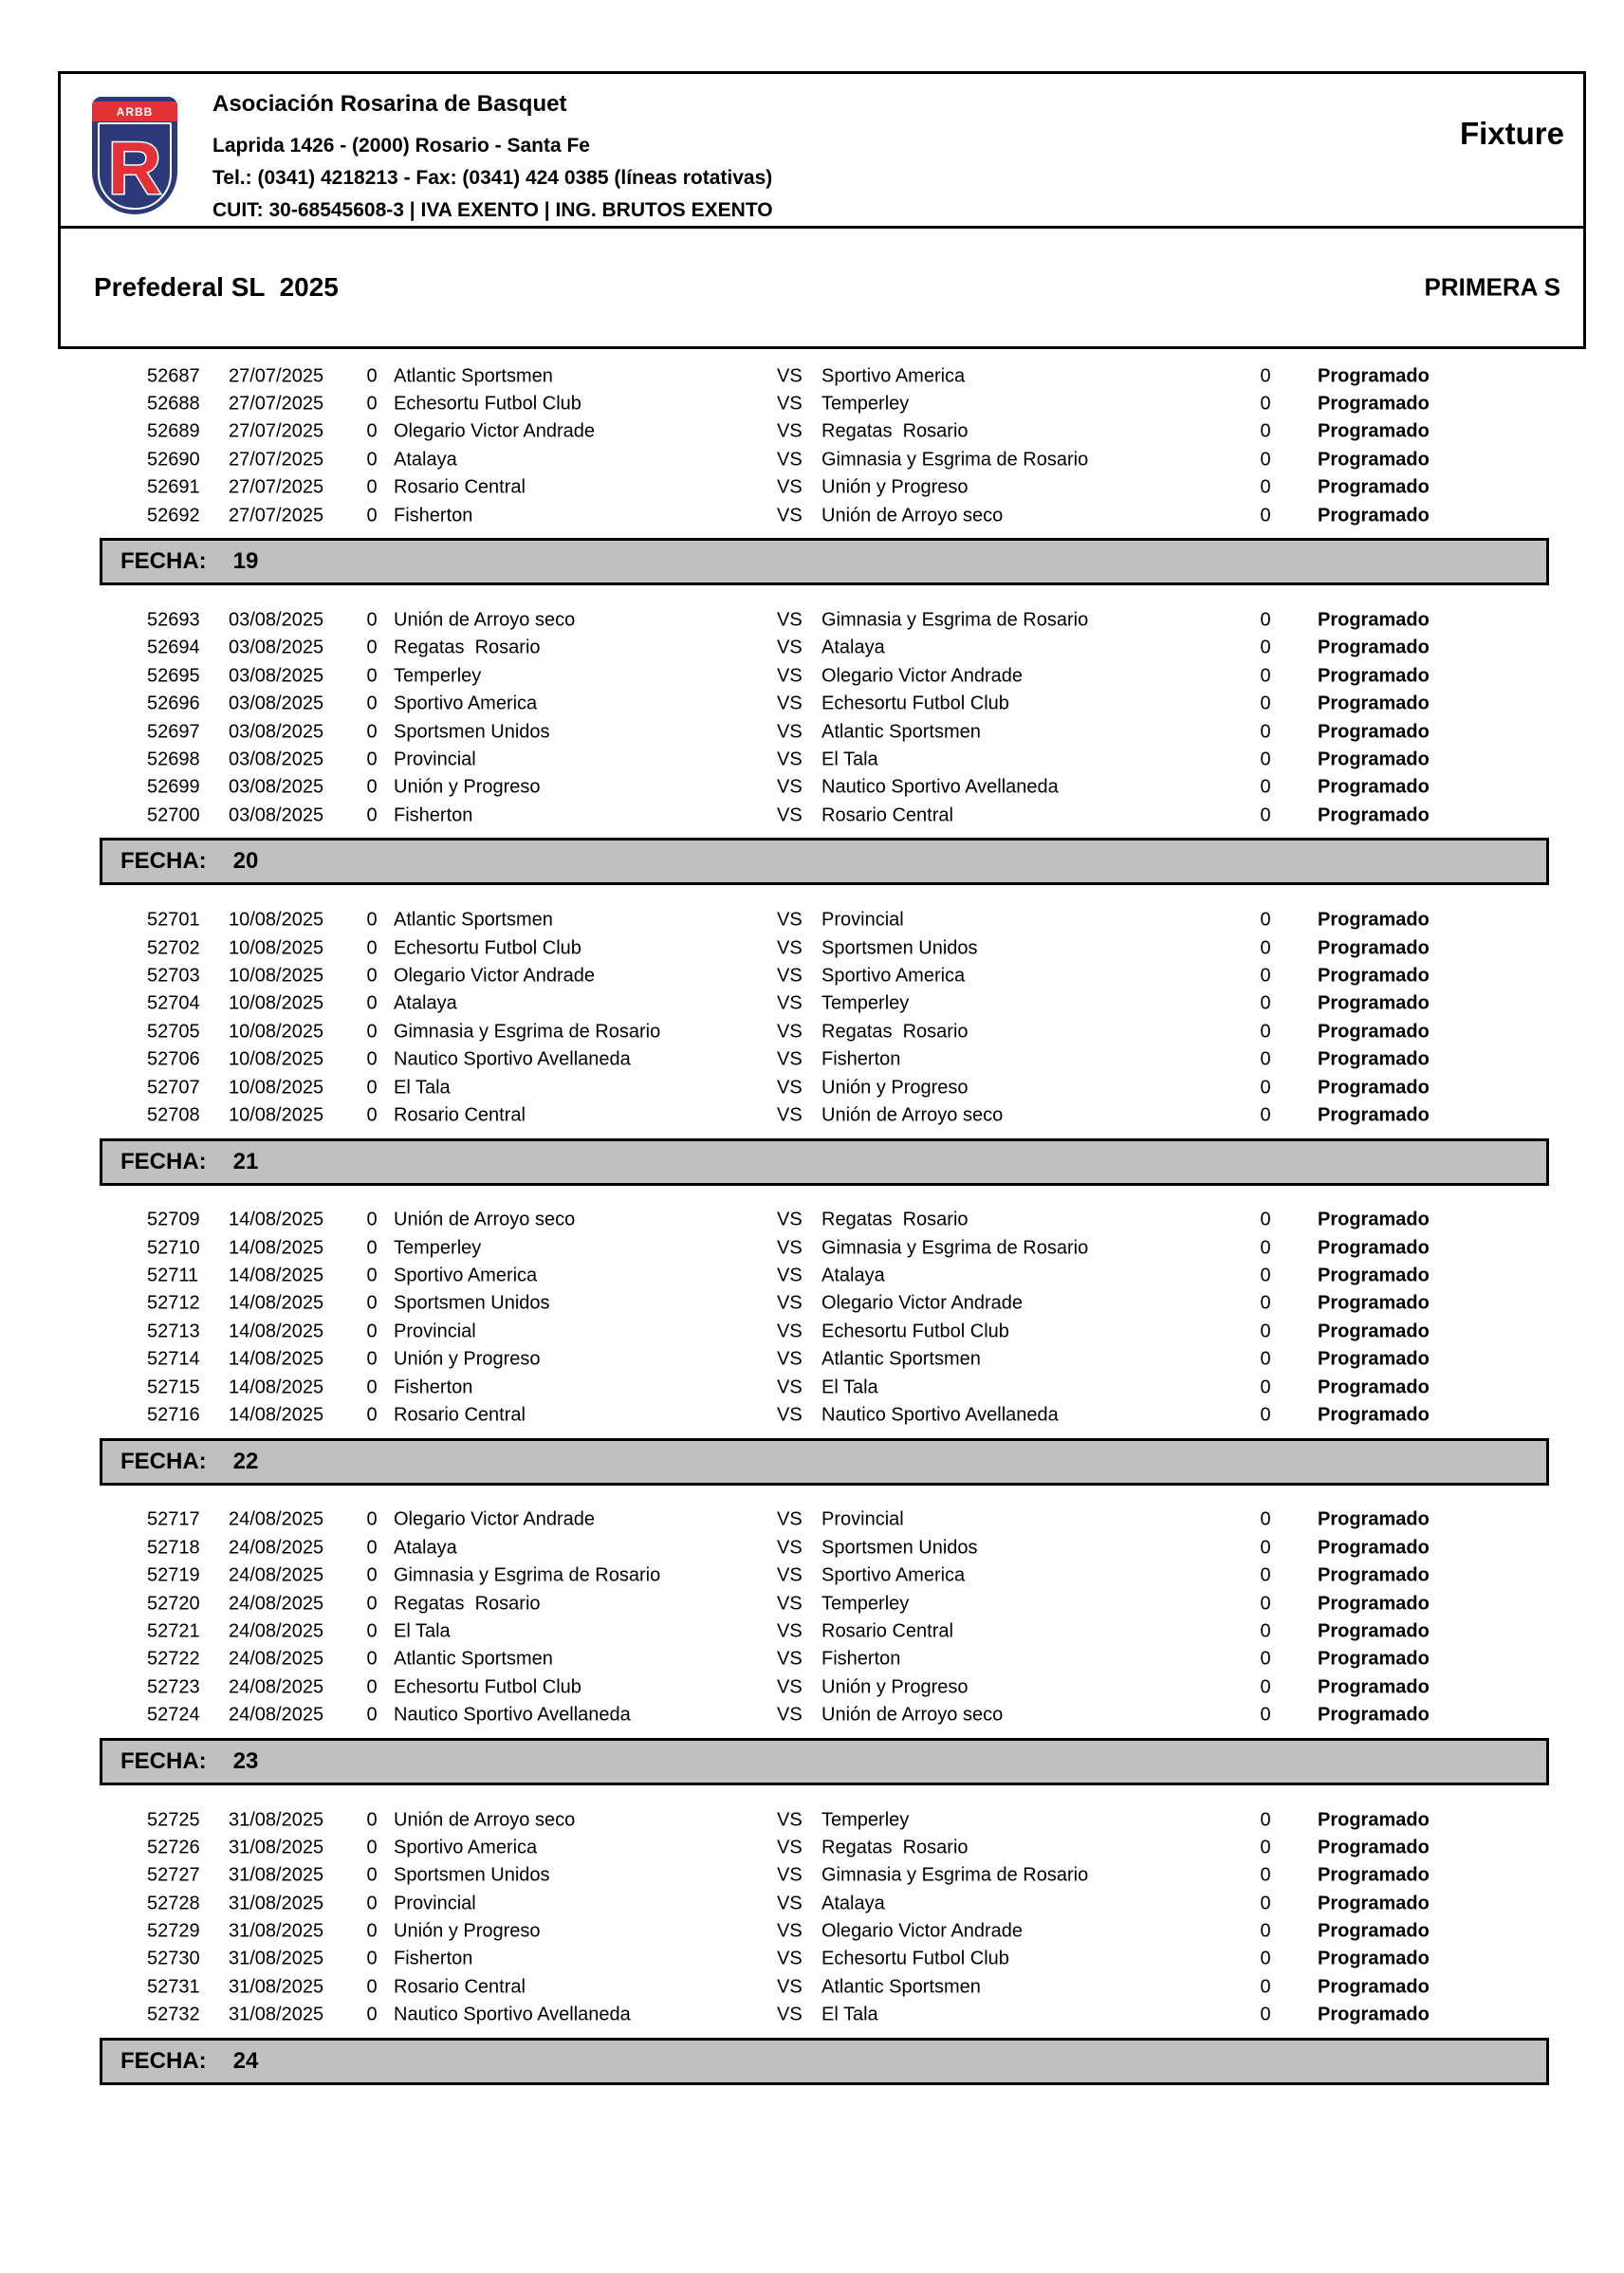 Image resolution: width=1624 pixels, height=2273 pixels. Describe the element at coordinates (276, 1275) in the screenshot. I see `match-date: 14/08/2025` at that location.